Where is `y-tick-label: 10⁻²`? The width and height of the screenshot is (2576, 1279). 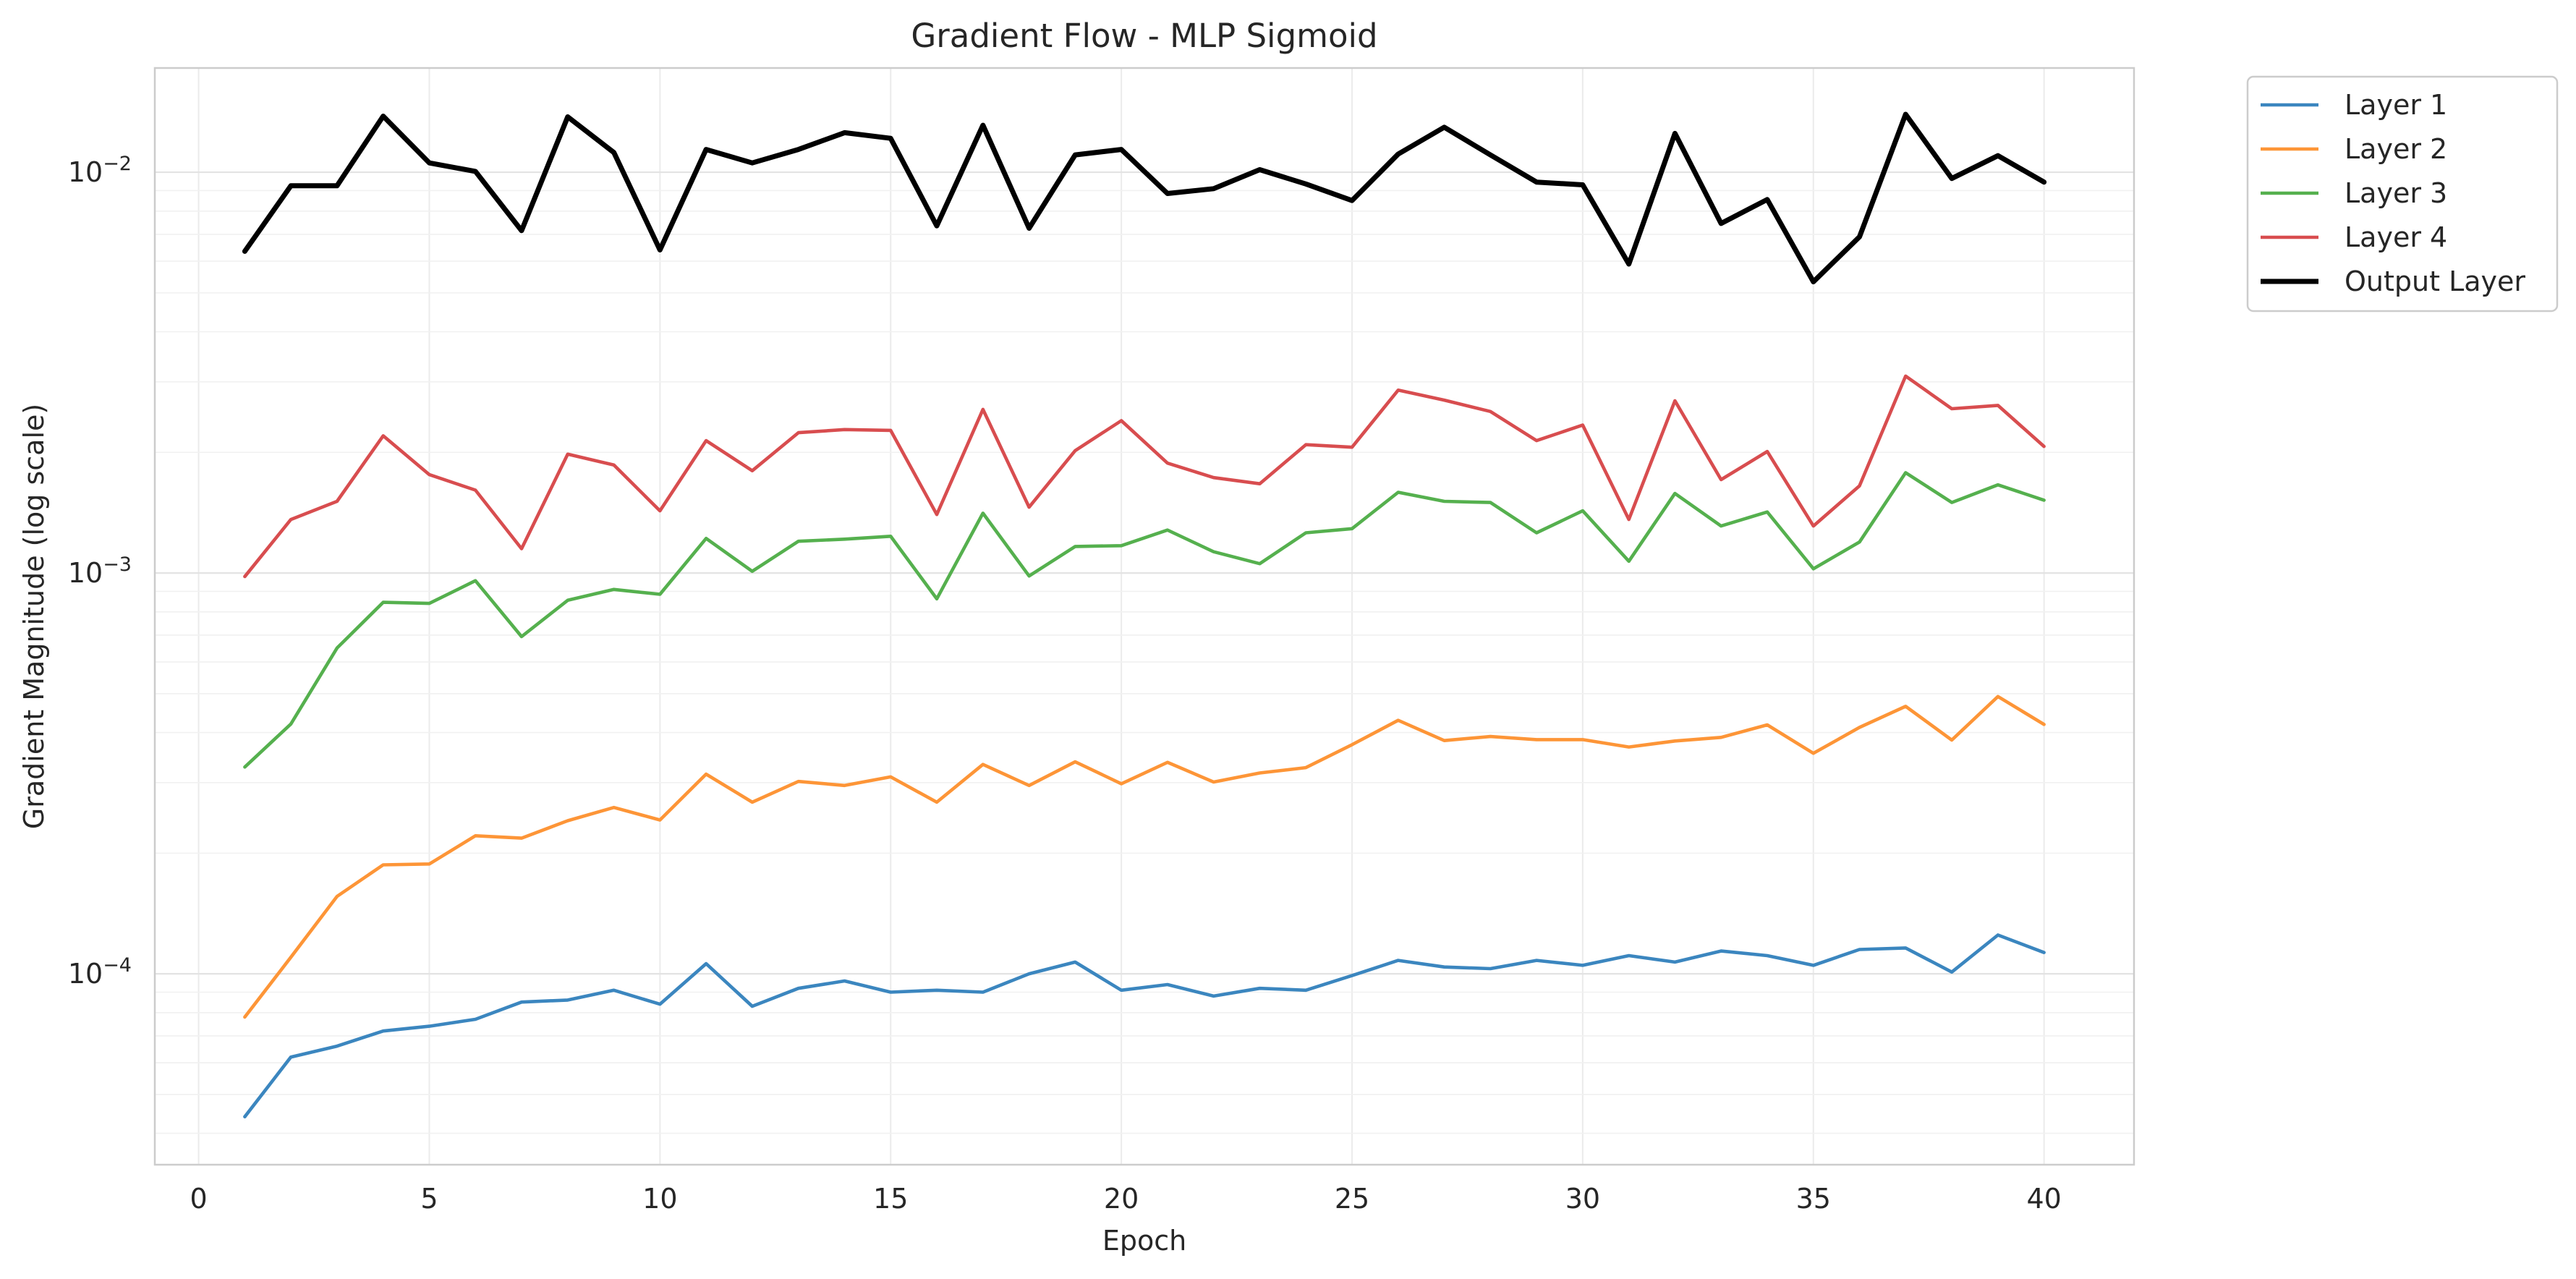
y-tick-label: 10⁻² is located at coordinates (100, 170).